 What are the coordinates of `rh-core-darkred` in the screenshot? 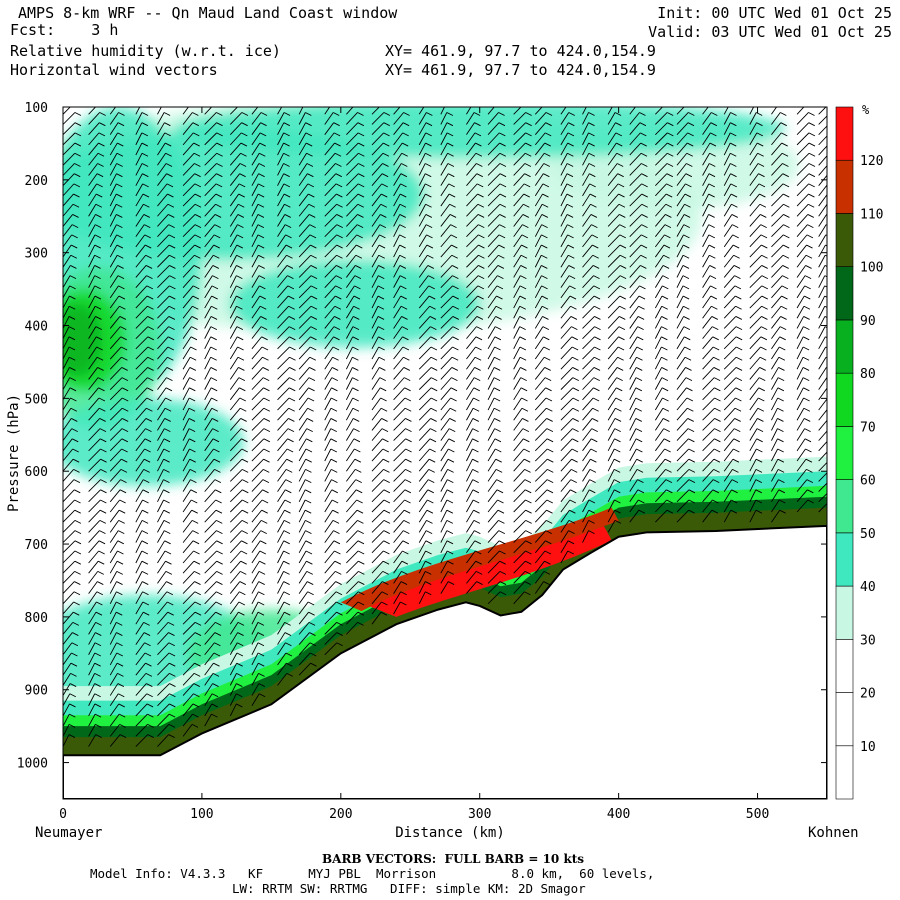 It's located at (479, 559).